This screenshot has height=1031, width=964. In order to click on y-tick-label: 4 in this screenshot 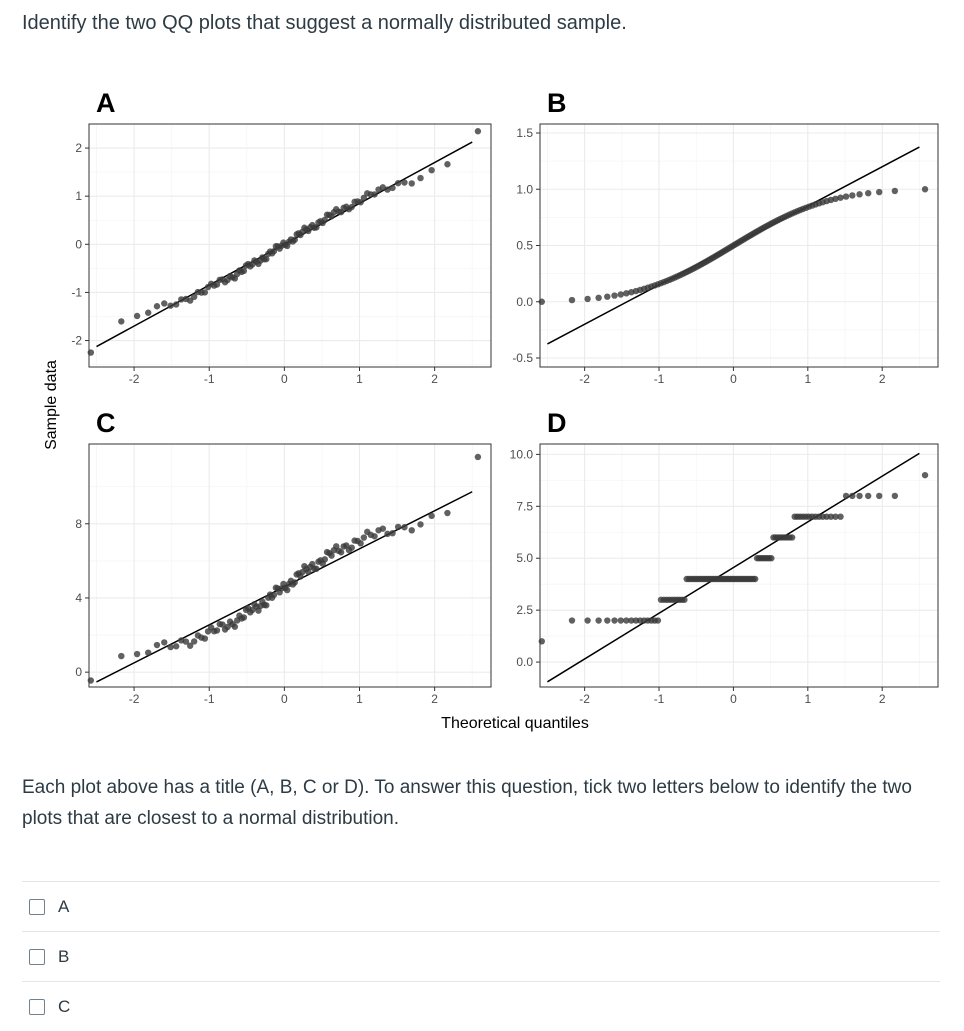, I will do `click(78, 598)`.